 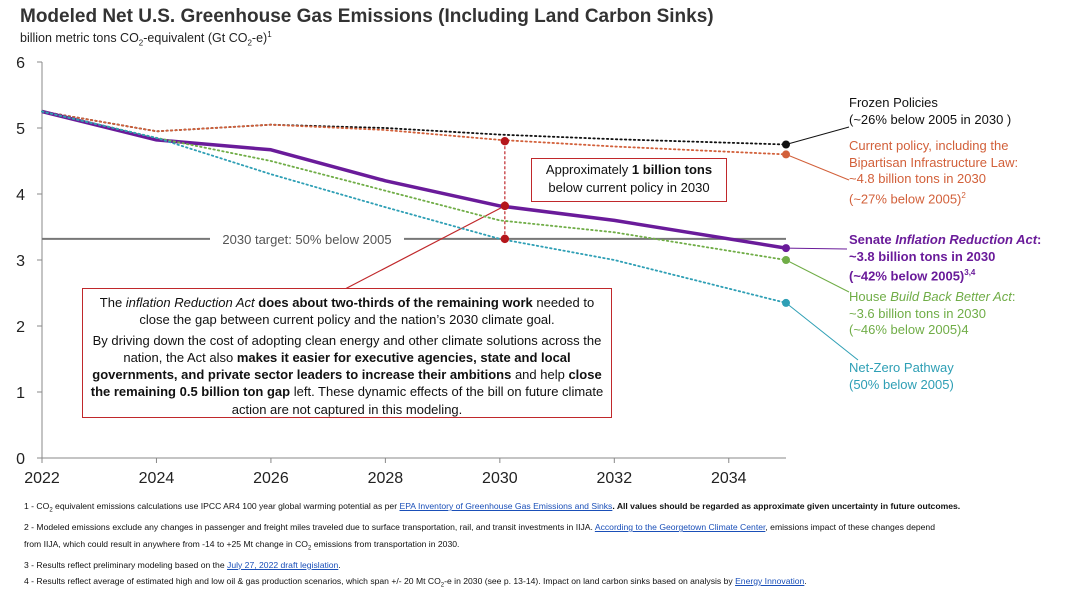 I want to click on label-line: (~46% below 2005)4, so click(x=909, y=329).